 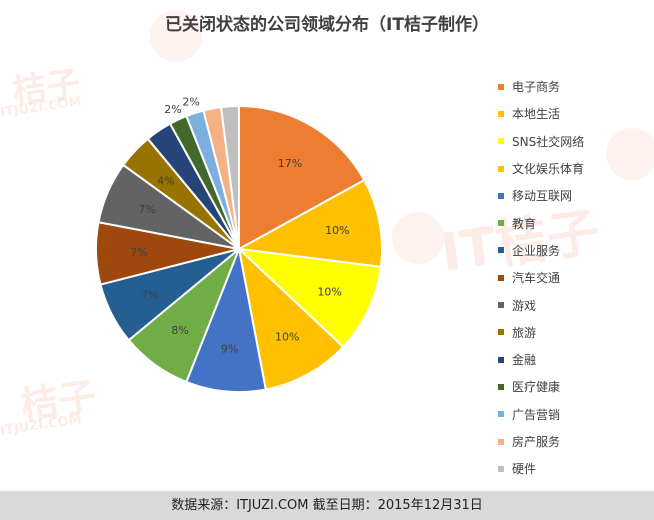 What do you see at coordinates (536, 250) in the screenshot?
I see `legend-label: 企业服务` at bounding box center [536, 250].